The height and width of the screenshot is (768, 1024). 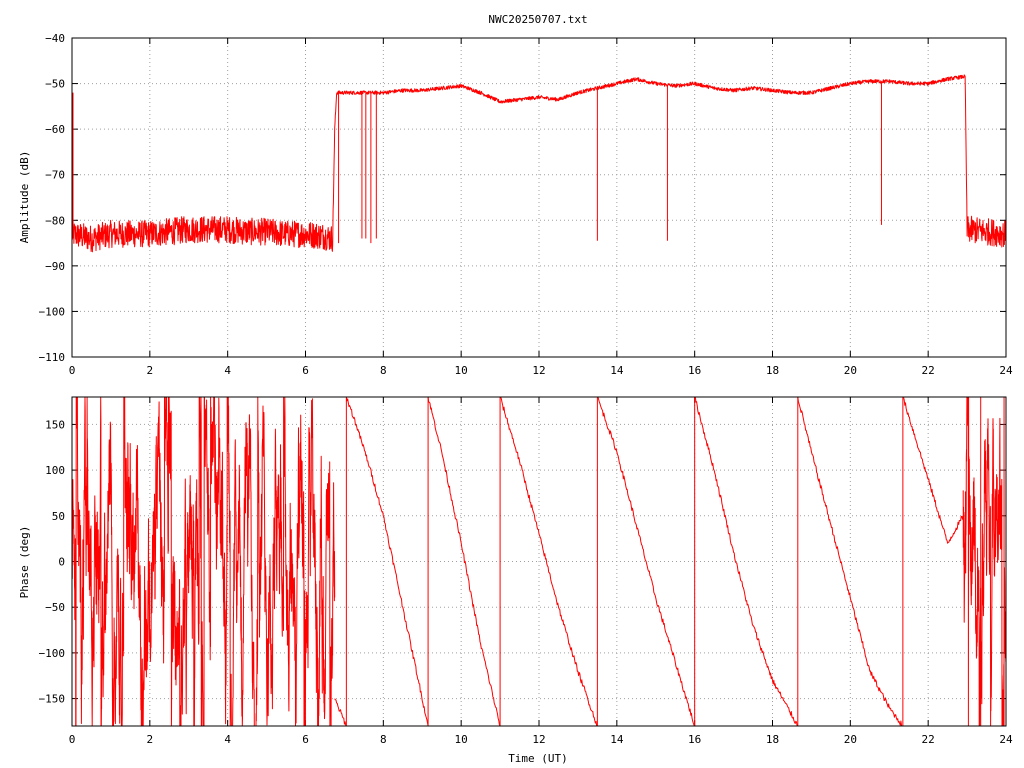 I want to click on phase-x-tick-label: 0, so click(x=72, y=739).